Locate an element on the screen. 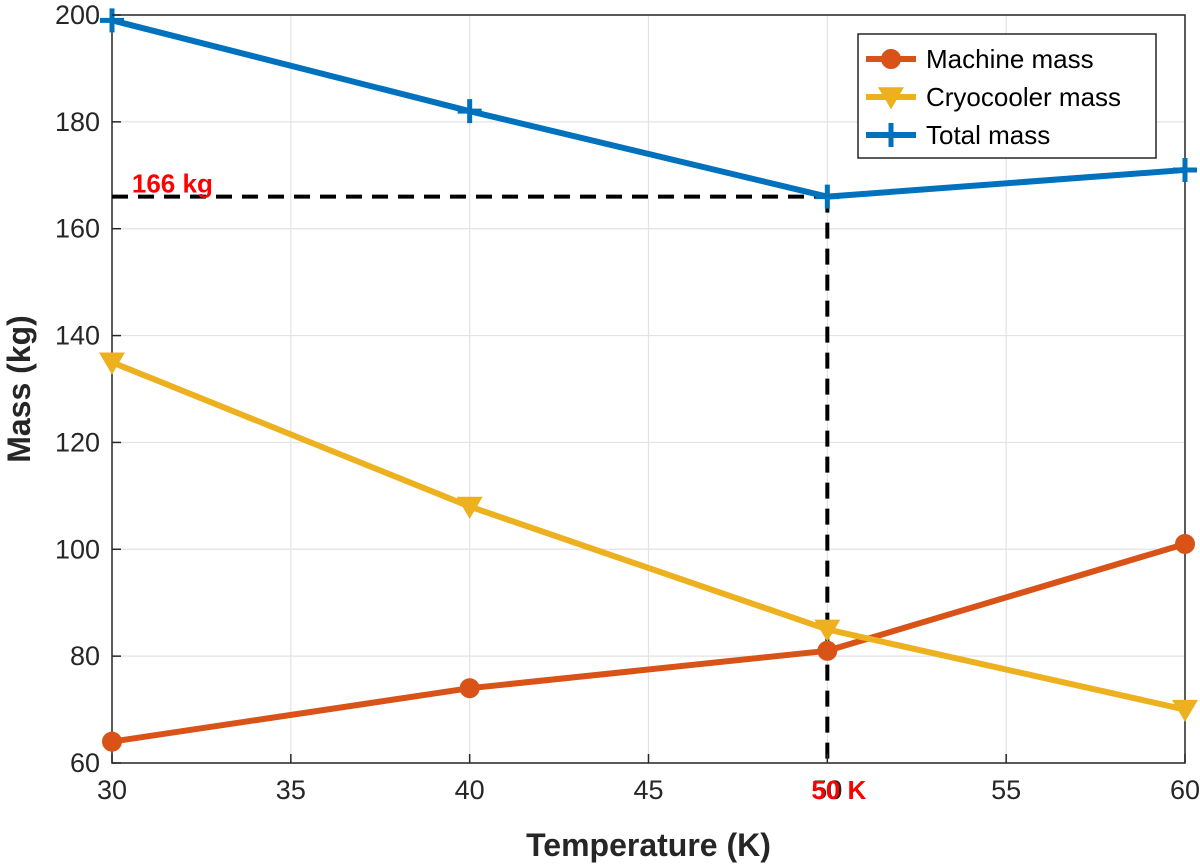  y-tick-label: 100 is located at coordinates (77, 549).